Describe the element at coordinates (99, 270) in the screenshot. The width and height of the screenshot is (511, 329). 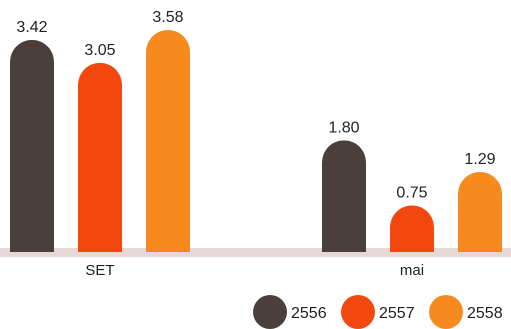
I see `category-label-set: SET` at that location.